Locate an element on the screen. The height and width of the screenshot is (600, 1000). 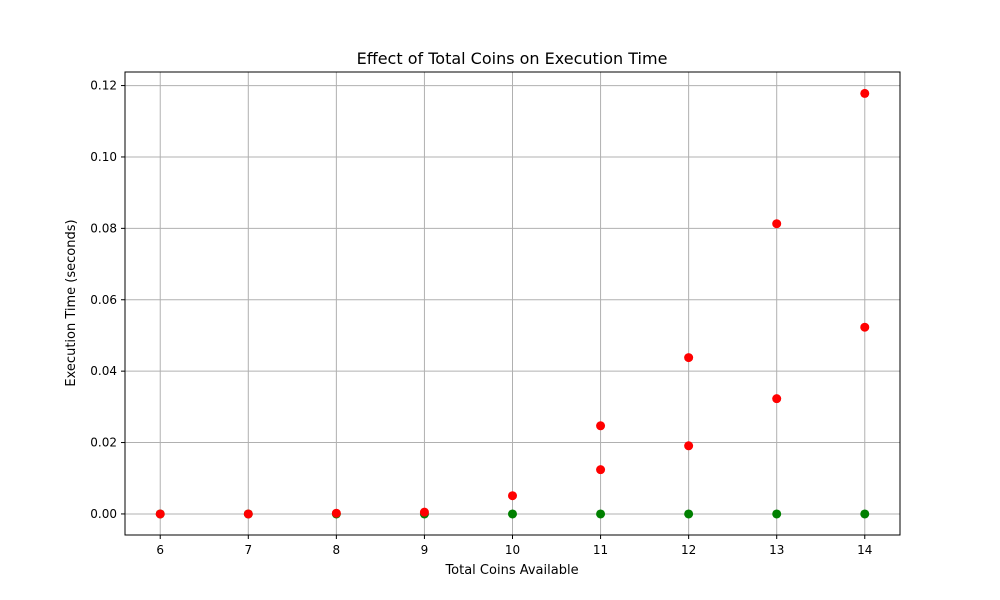
x-axis-ticks: 6 7 8 9 10 11 12 13 14 is located at coordinates (514, 546).